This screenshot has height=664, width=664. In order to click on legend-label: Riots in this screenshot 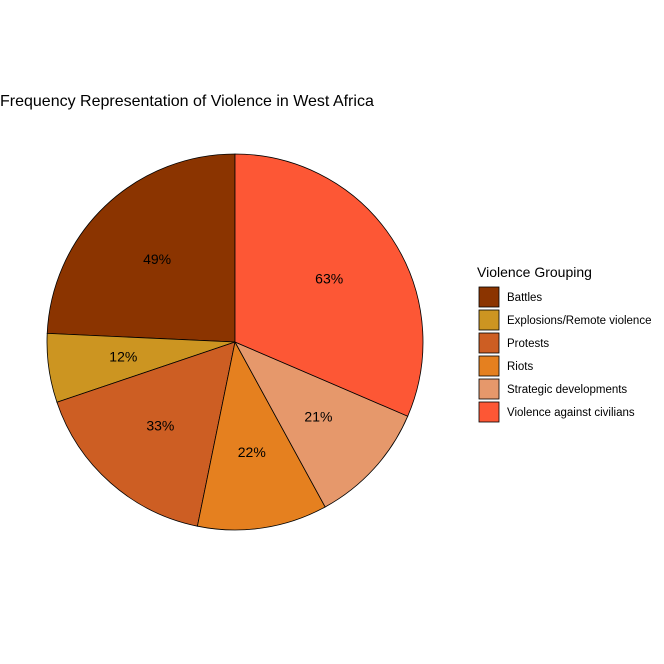, I will do `click(520, 367)`.